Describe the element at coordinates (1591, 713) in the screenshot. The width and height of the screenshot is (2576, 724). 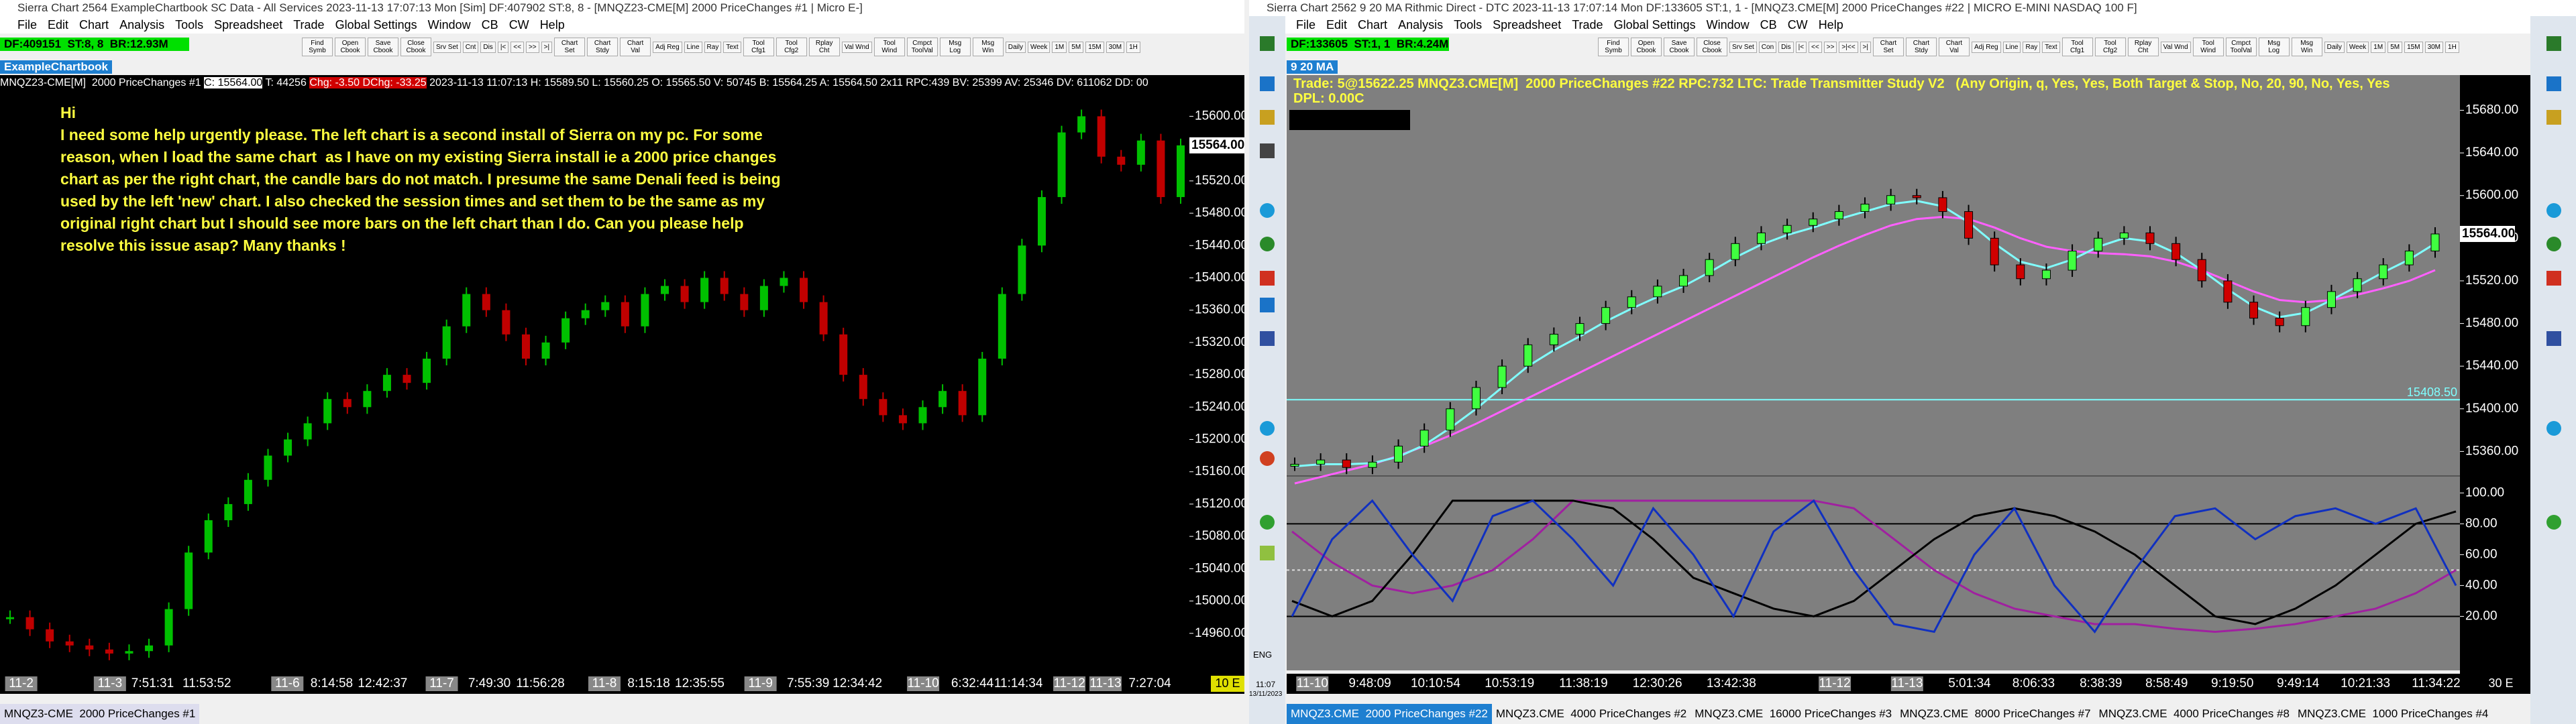
I see `bottom-tab: MNQZ3.CME 4000 PriceChanges #2` at that location.